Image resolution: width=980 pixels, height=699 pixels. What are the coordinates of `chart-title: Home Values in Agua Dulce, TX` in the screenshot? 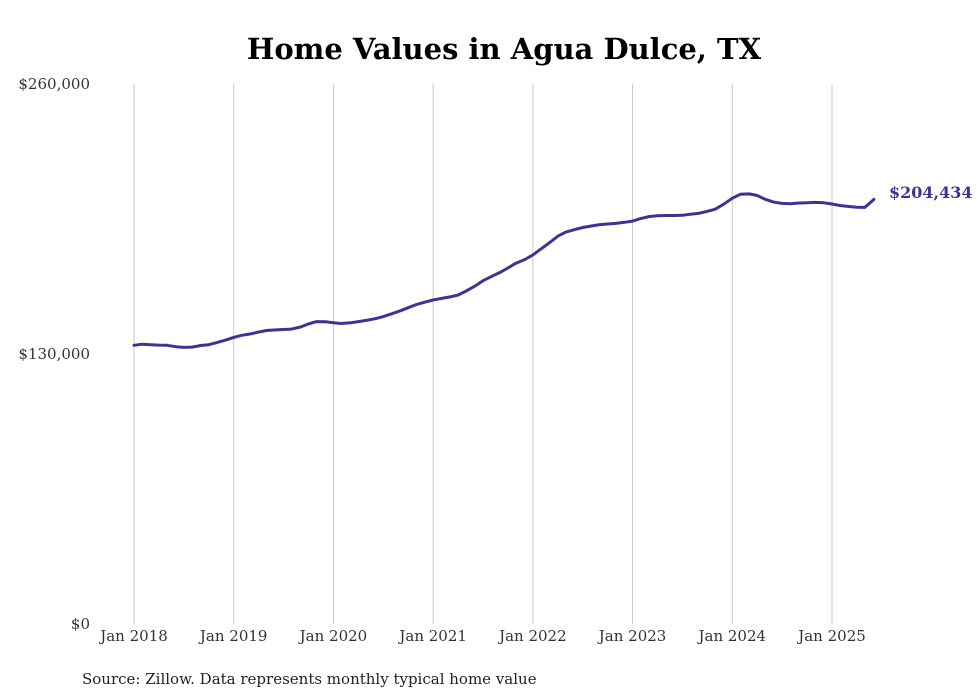 It's located at (504, 49).